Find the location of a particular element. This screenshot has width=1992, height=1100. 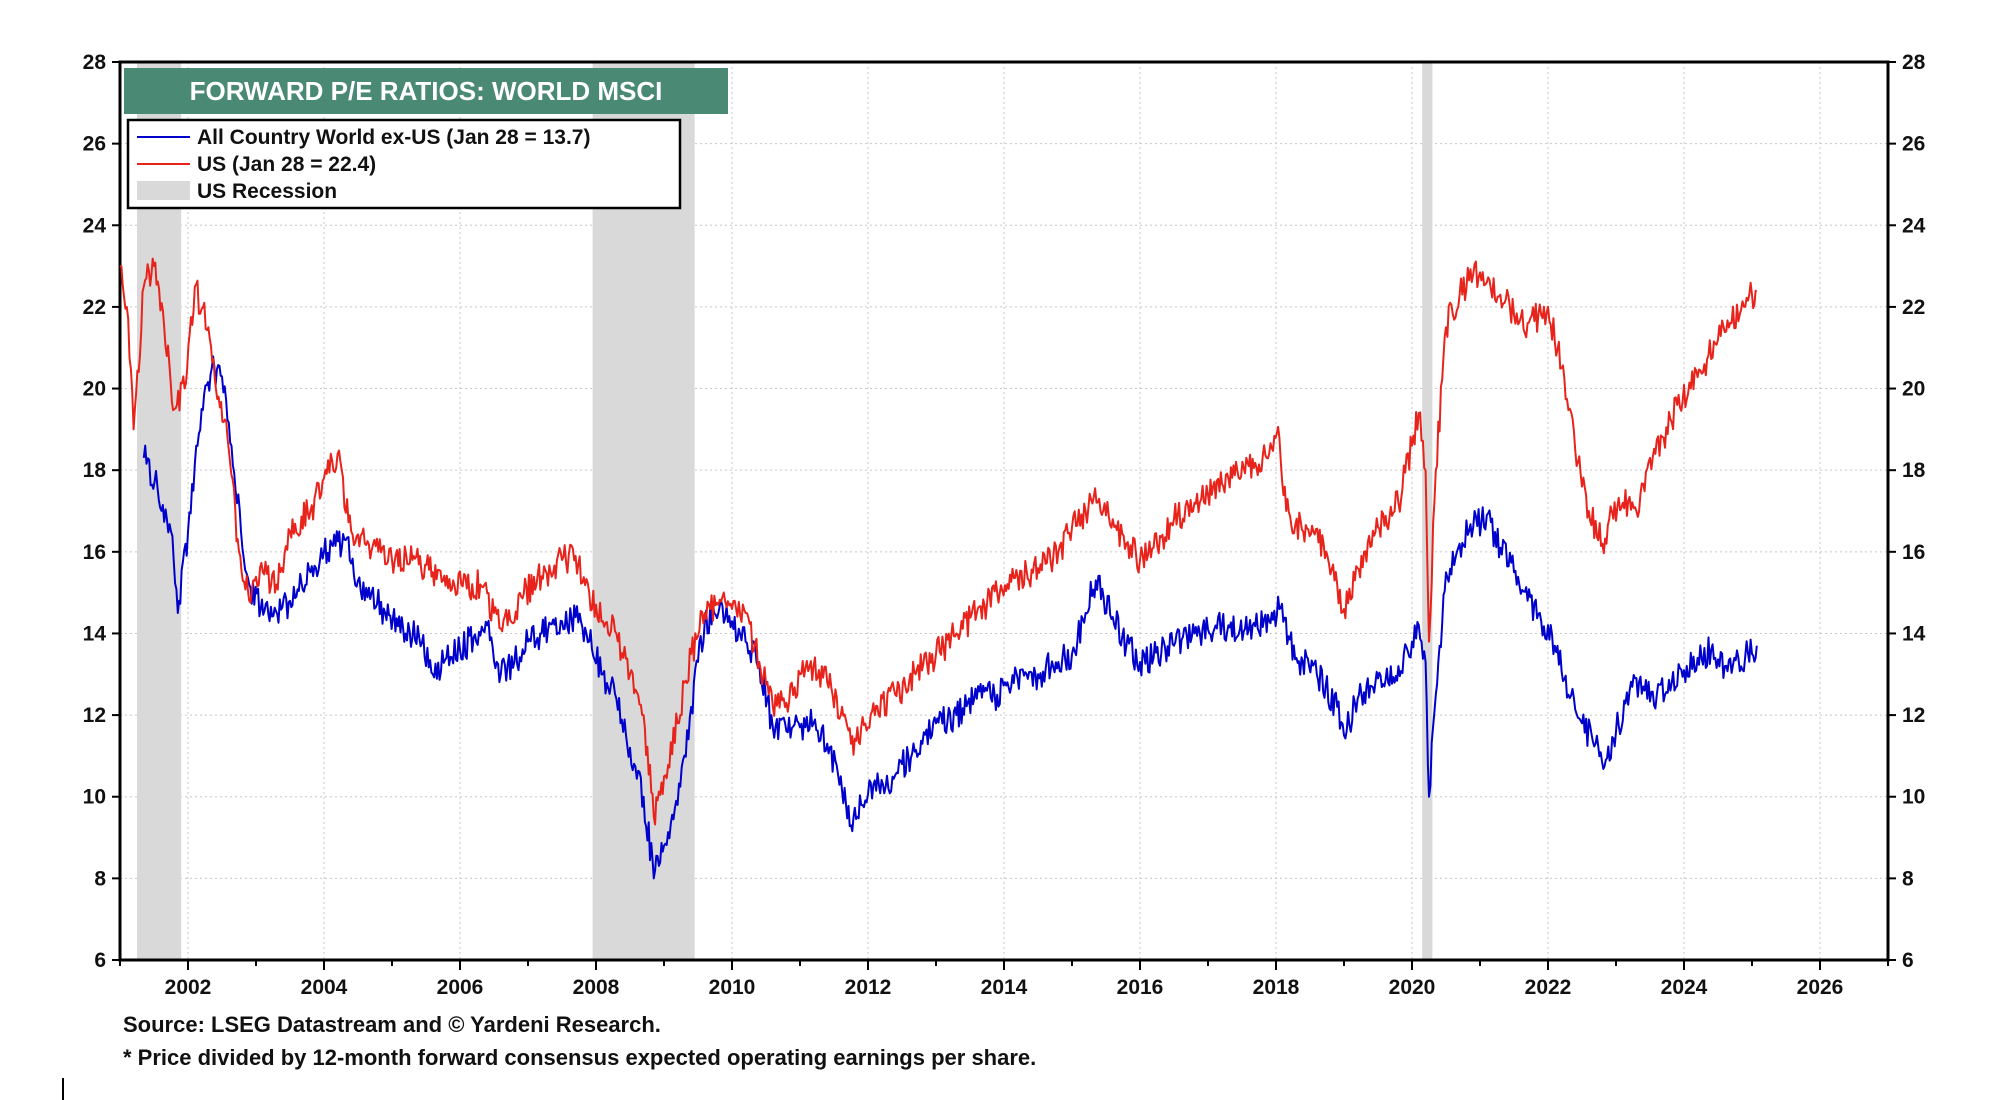

x-tick-label: 2024 is located at coordinates (1684, 987).